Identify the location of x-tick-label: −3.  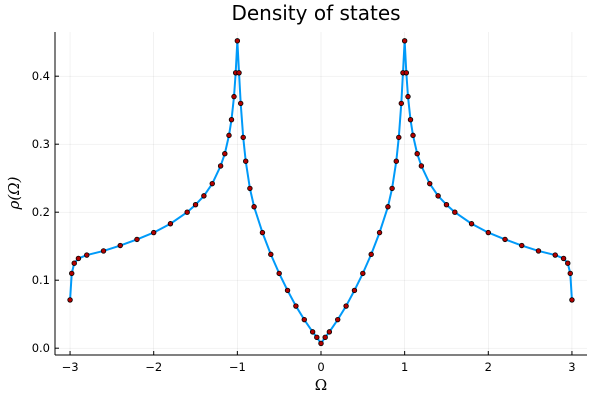
(70, 367).